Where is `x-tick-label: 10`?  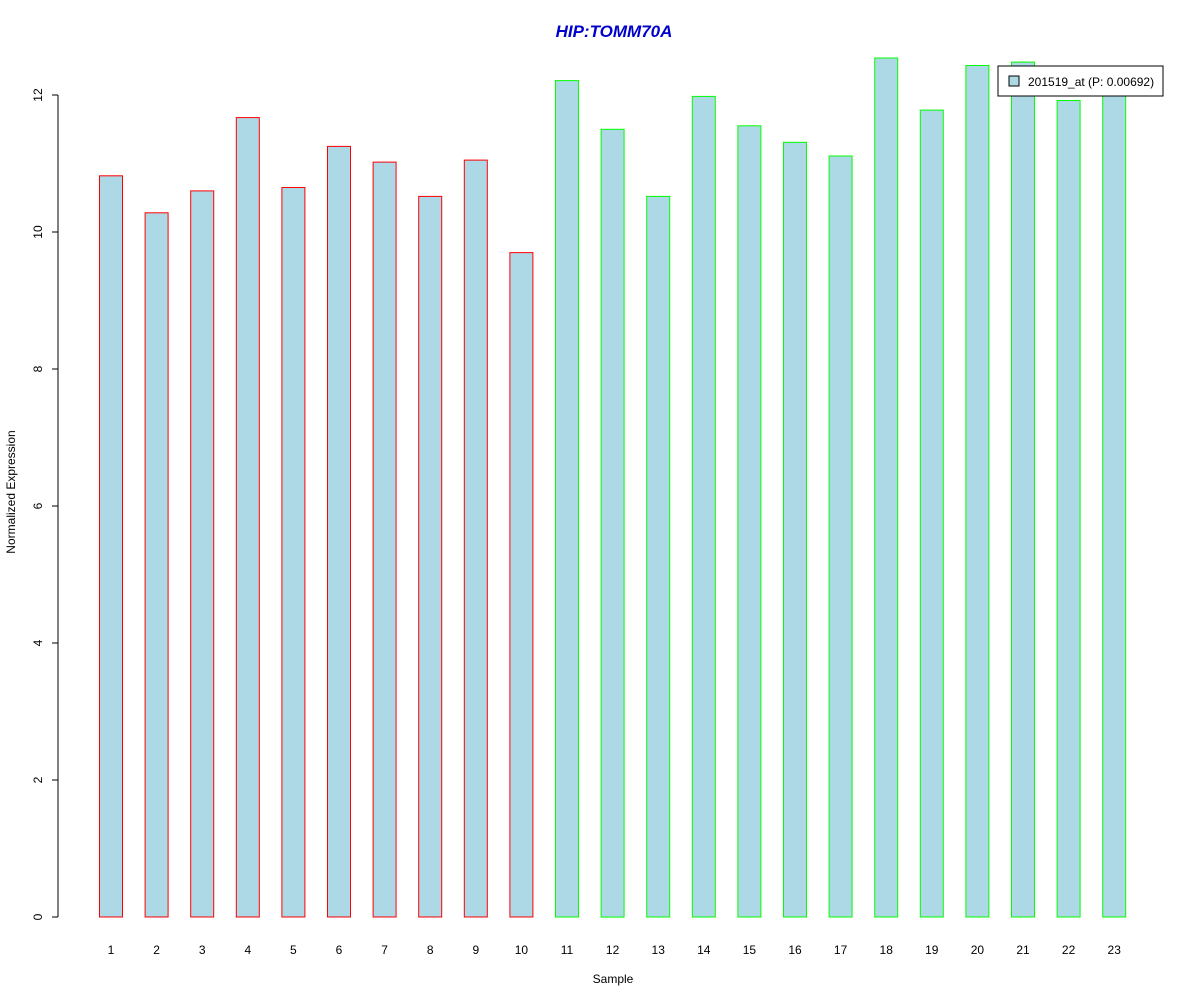 x-tick-label: 10 is located at coordinates (522, 950).